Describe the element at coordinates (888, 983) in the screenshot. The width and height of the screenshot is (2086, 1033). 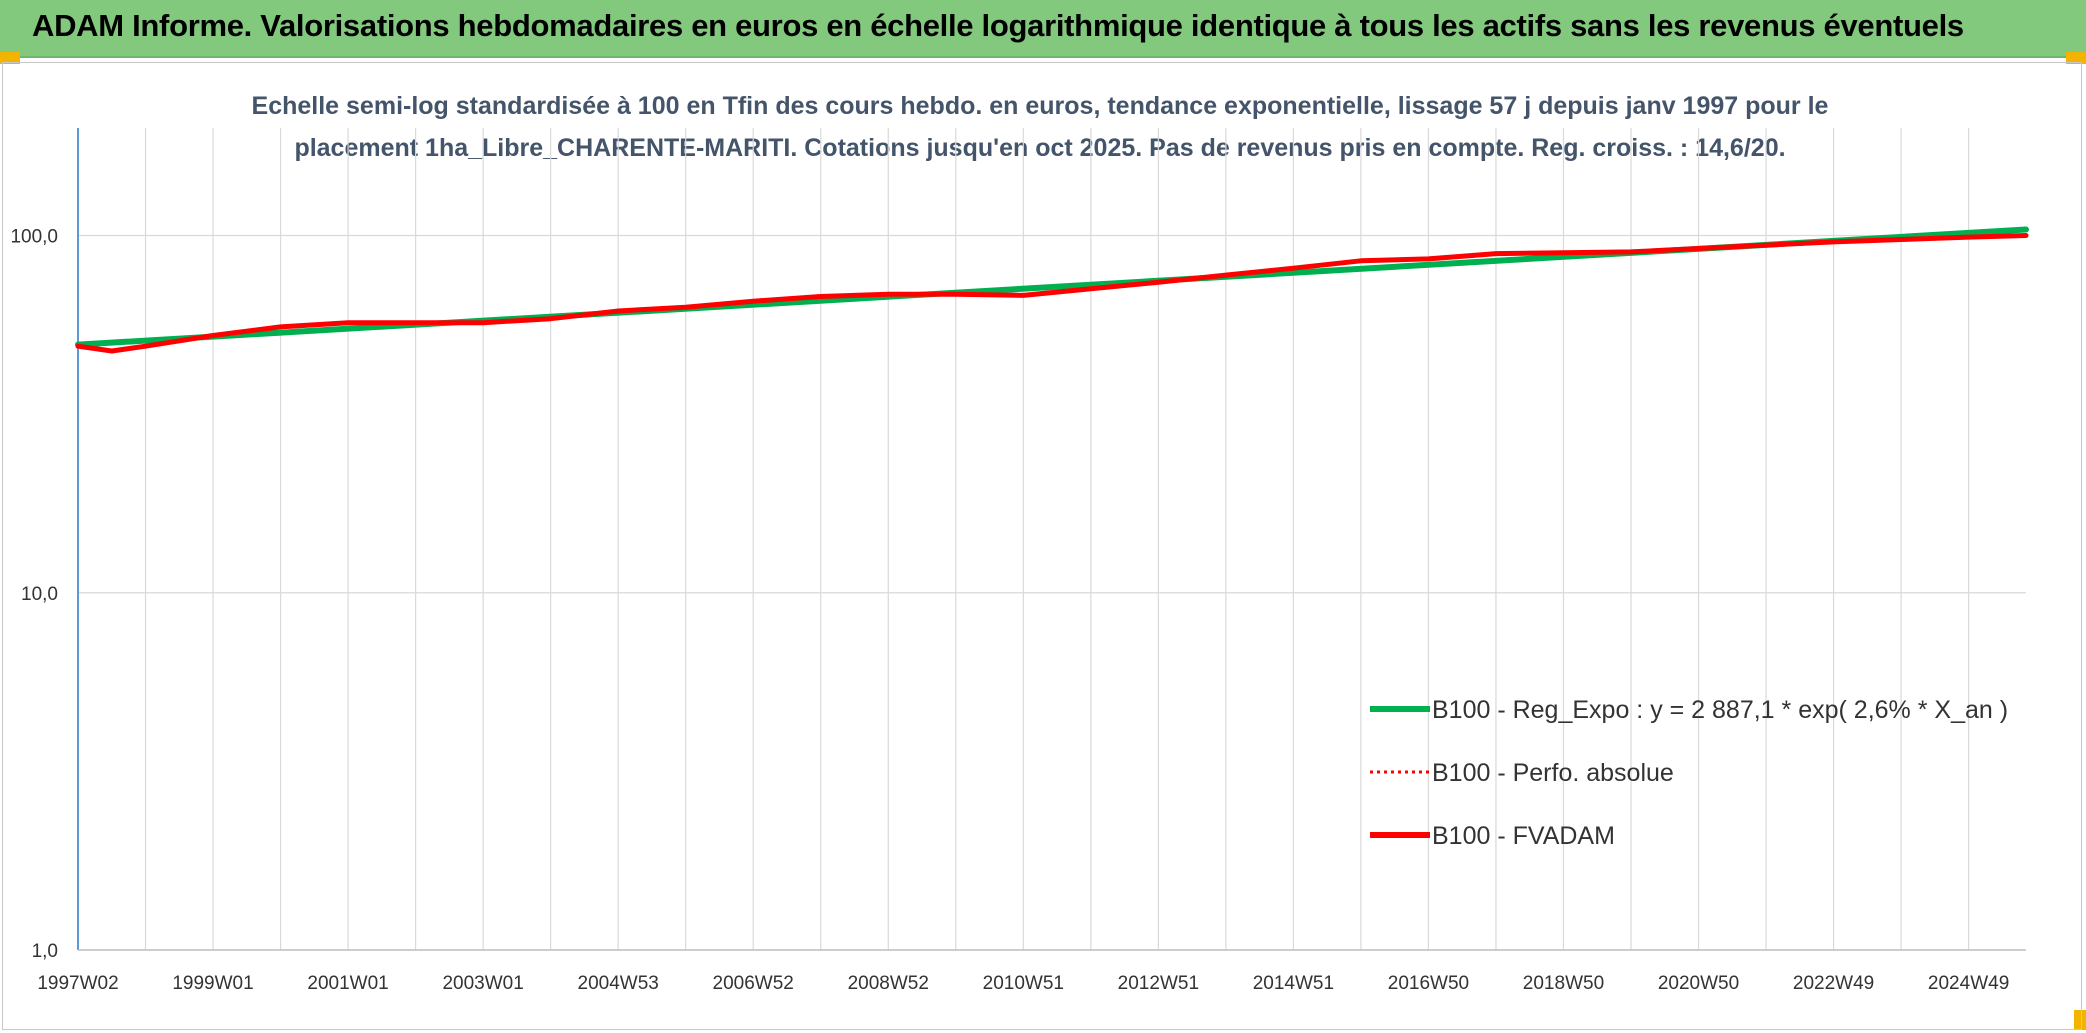
I see `x-tick-label: 2008W52` at that location.